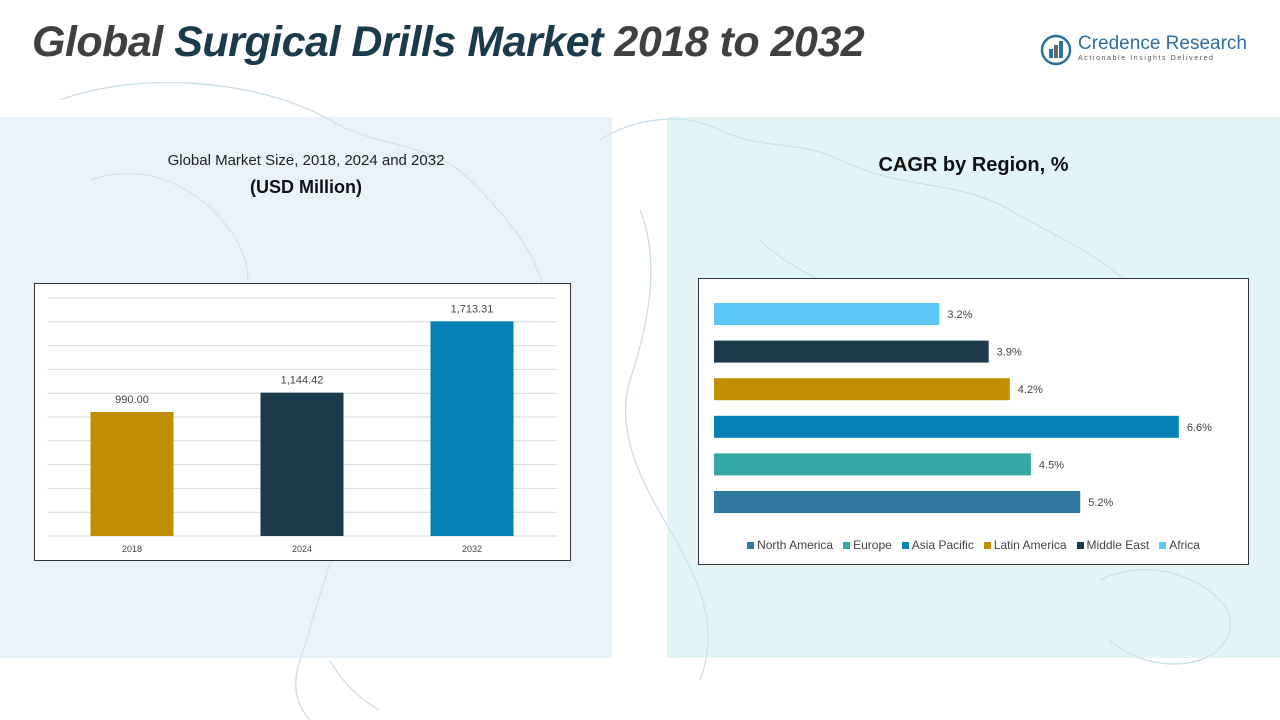 This screenshot has height=720, width=1280. I want to click on data-label-middle-east: 3.9%, so click(1009, 353).